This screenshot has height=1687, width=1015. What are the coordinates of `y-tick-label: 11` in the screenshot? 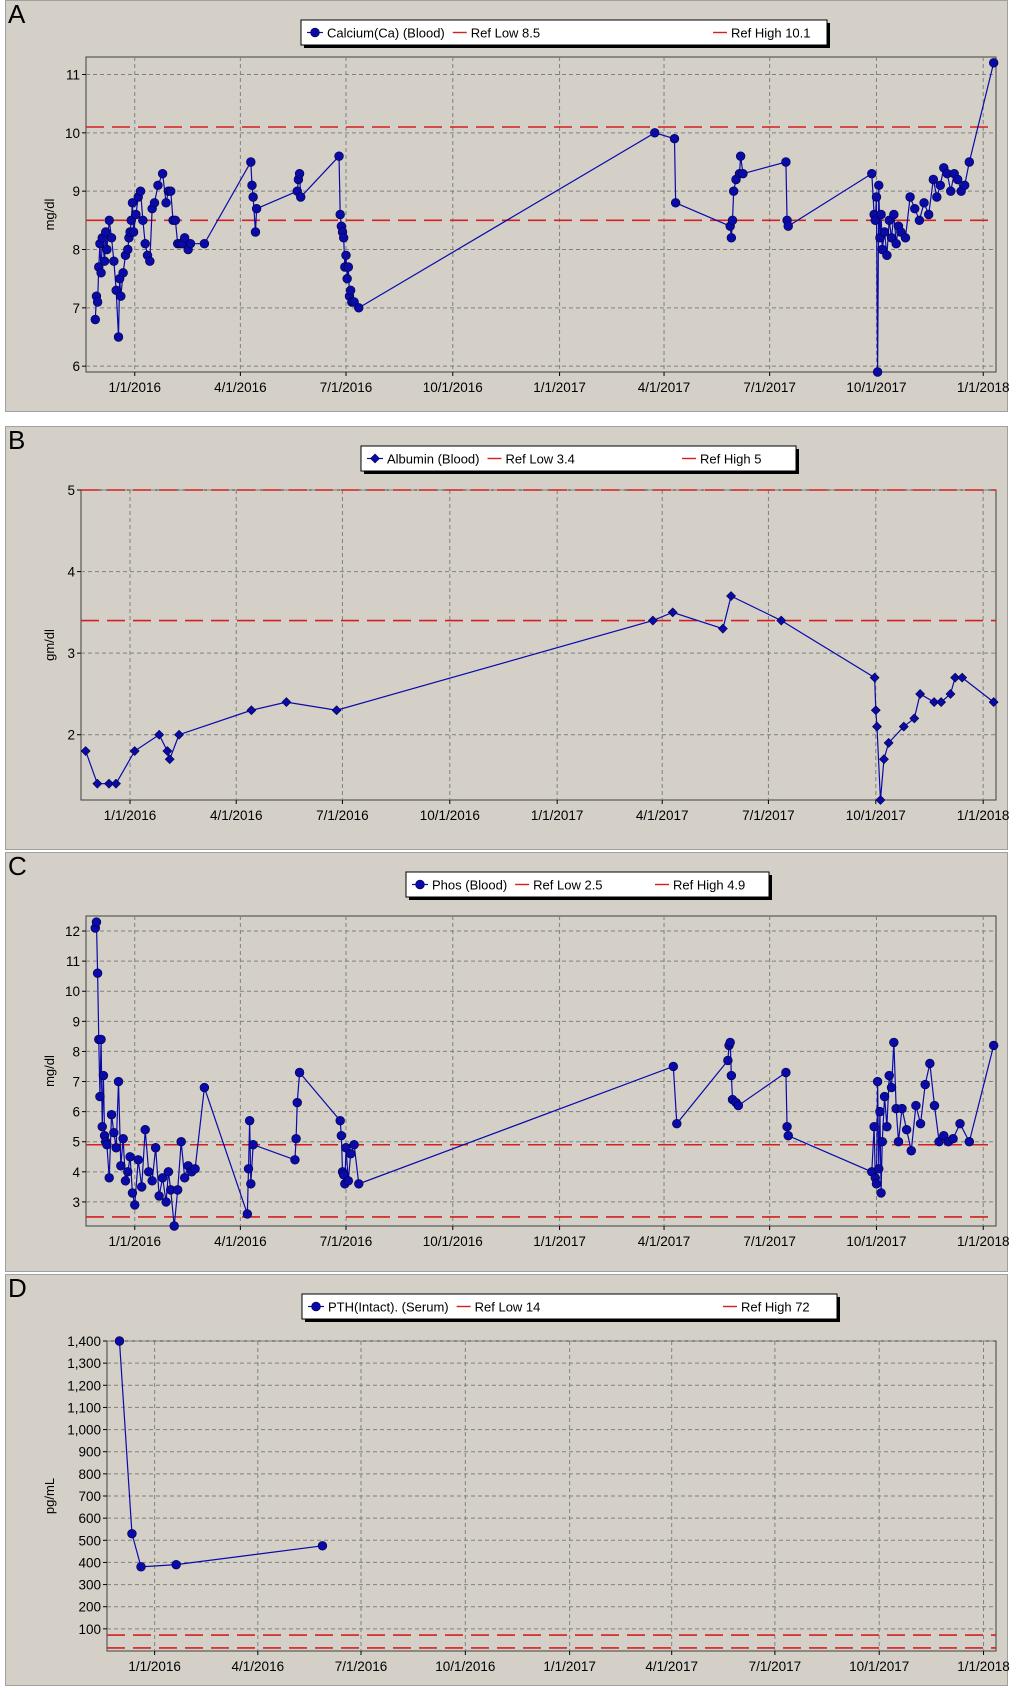 It's located at (73, 961).